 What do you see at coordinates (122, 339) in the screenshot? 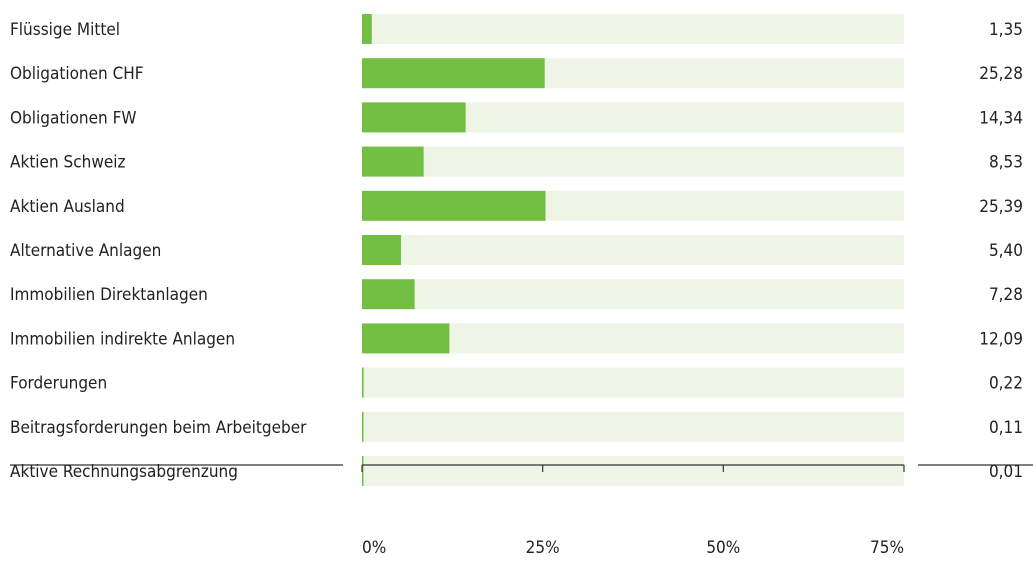
I see `category-label: Immobilien indirekte Anlagen` at bounding box center [122, 339].